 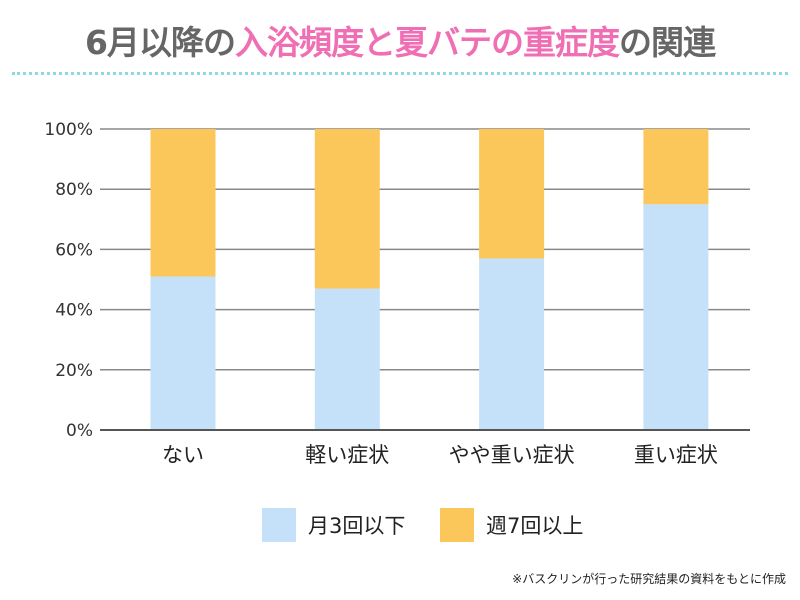 I want to click on legend-item-monthly: 月3回以下, so click(x=333, y=525).